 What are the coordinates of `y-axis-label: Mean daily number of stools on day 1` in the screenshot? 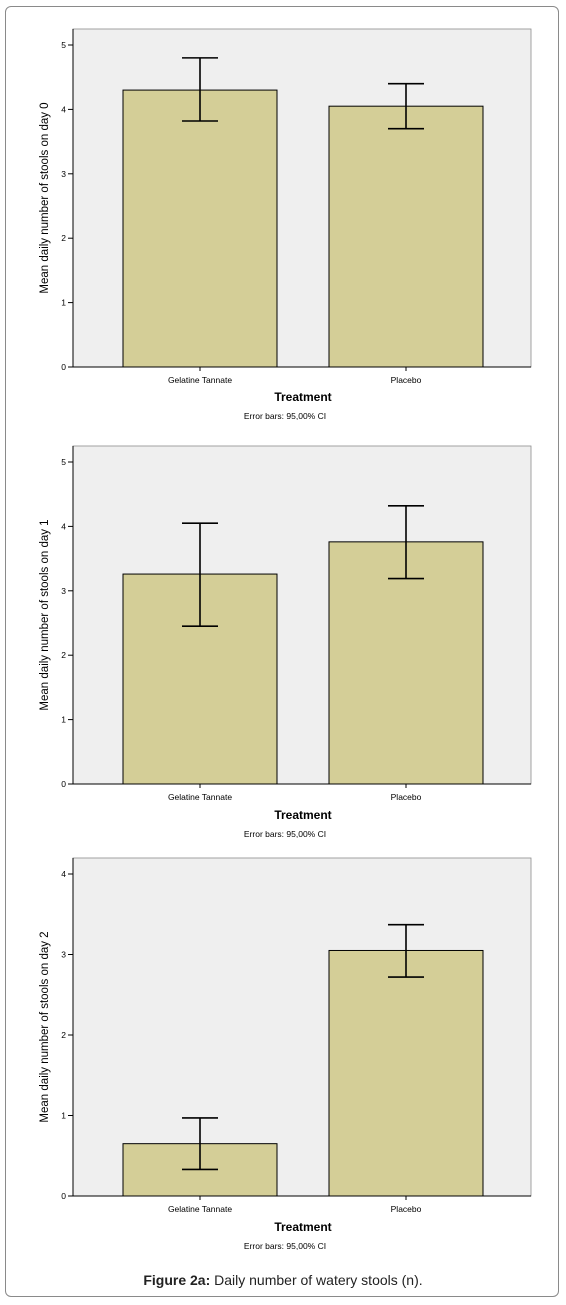 It's located at (45, 614).